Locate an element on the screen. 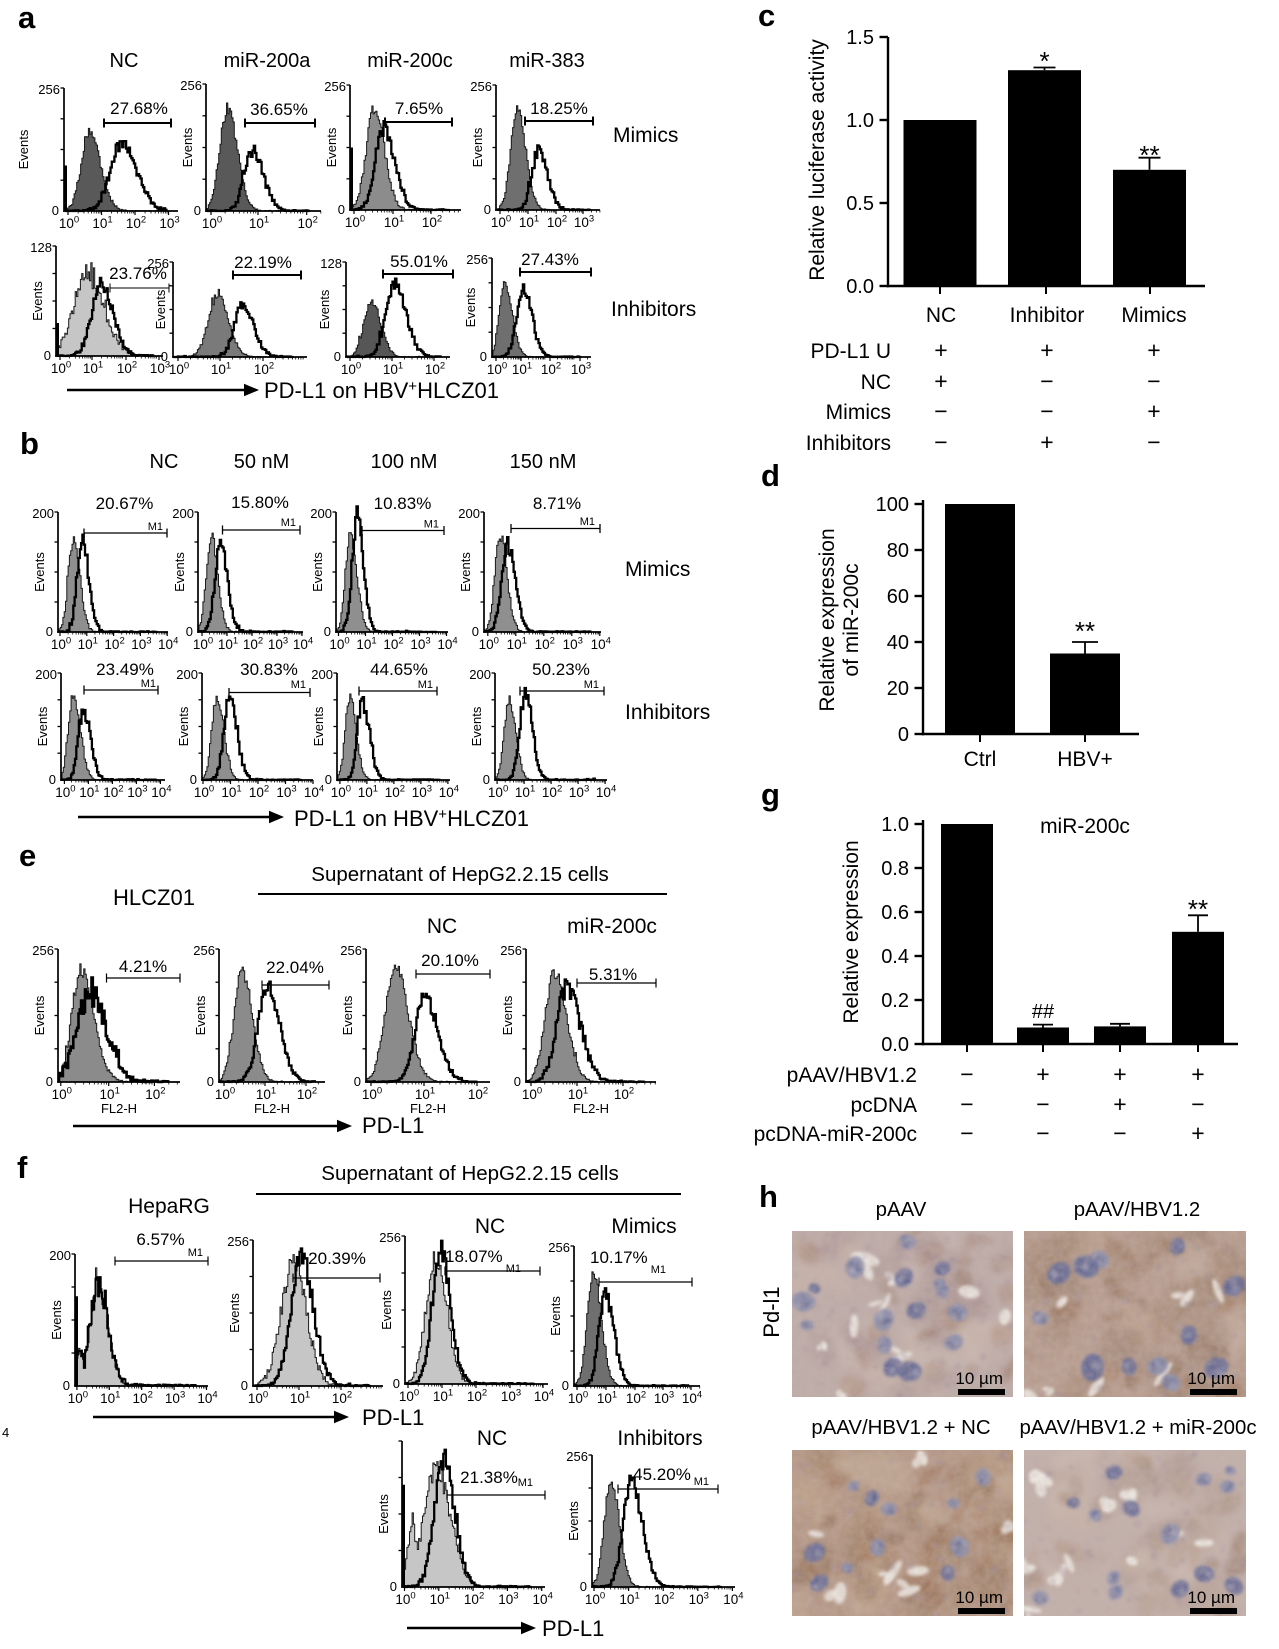 The image size is (1279, 1649). svg-text: 8.71% is located at coordinates (557, 503).